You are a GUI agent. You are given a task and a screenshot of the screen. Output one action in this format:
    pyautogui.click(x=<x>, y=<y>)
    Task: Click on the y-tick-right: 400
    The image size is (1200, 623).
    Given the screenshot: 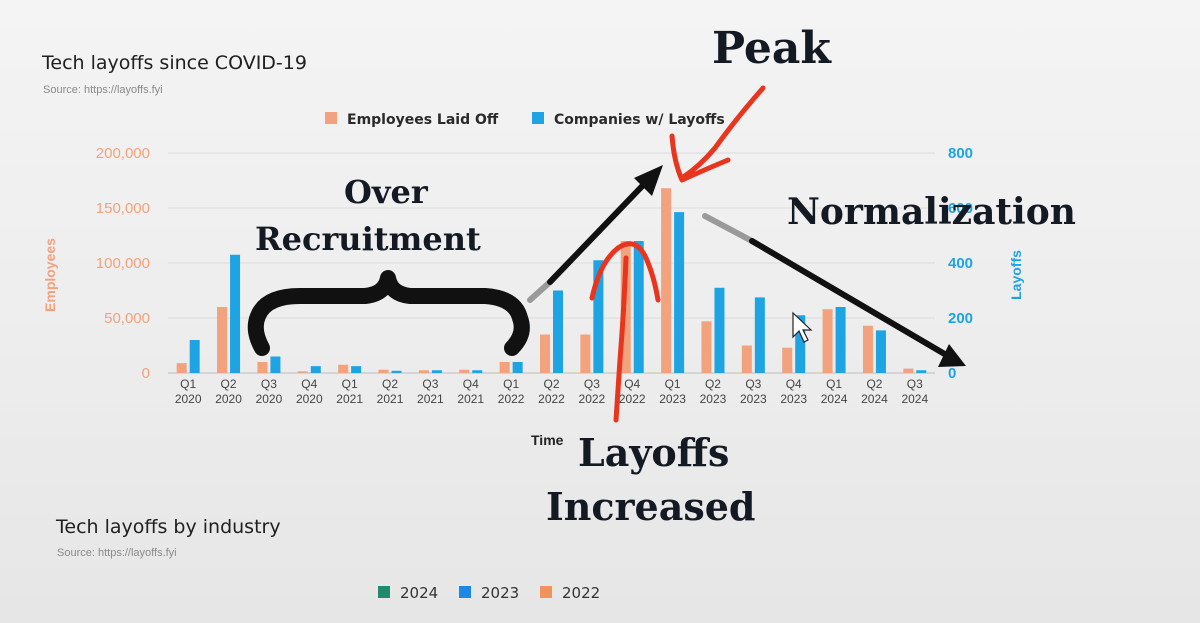 What is the action you would take?
    pyautogui.click(x=960, y=263)
    